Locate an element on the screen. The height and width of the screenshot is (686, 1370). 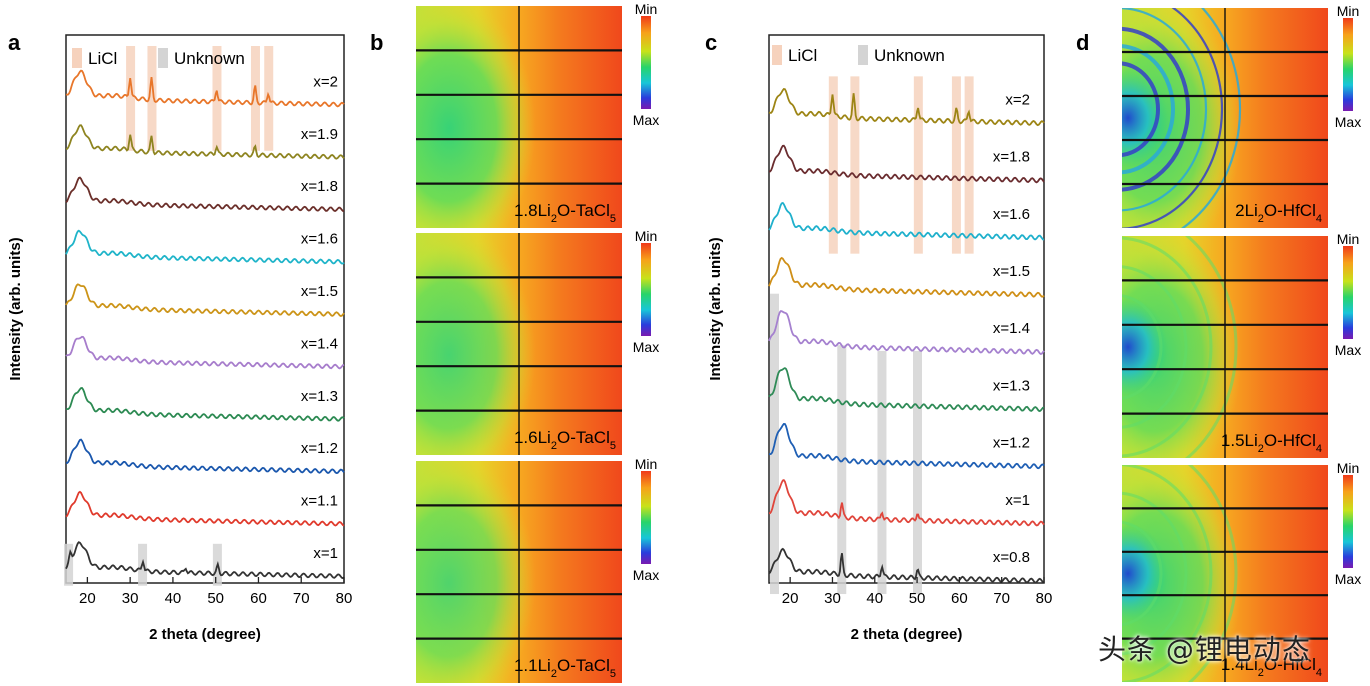
map-sample-label: 1.6Li2O-TaCl5 is located at coordinates (565, 440).